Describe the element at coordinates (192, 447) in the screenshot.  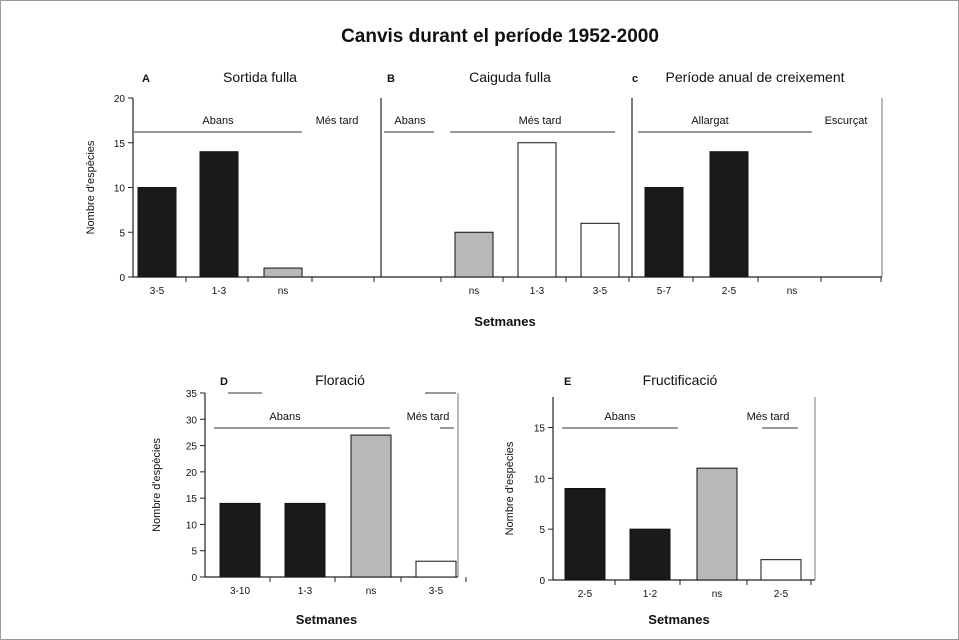
I see `y-tick-label: 25` at that location.